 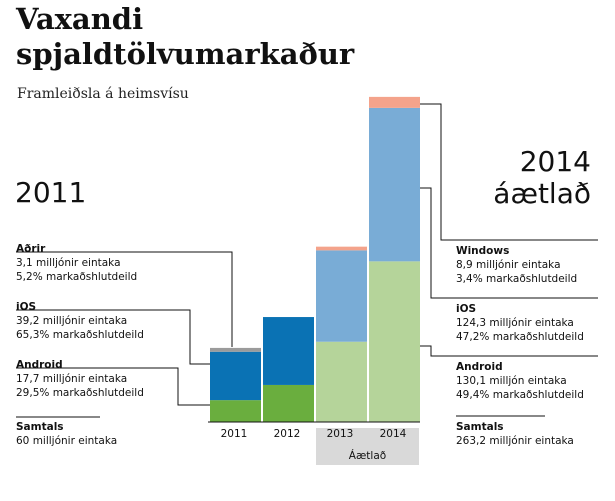 What do you see at coordinates (515, 323) in the screenshot?
I see `annotation-units: 124,3 milljónir eintaka` at bounding box center [515, 323].